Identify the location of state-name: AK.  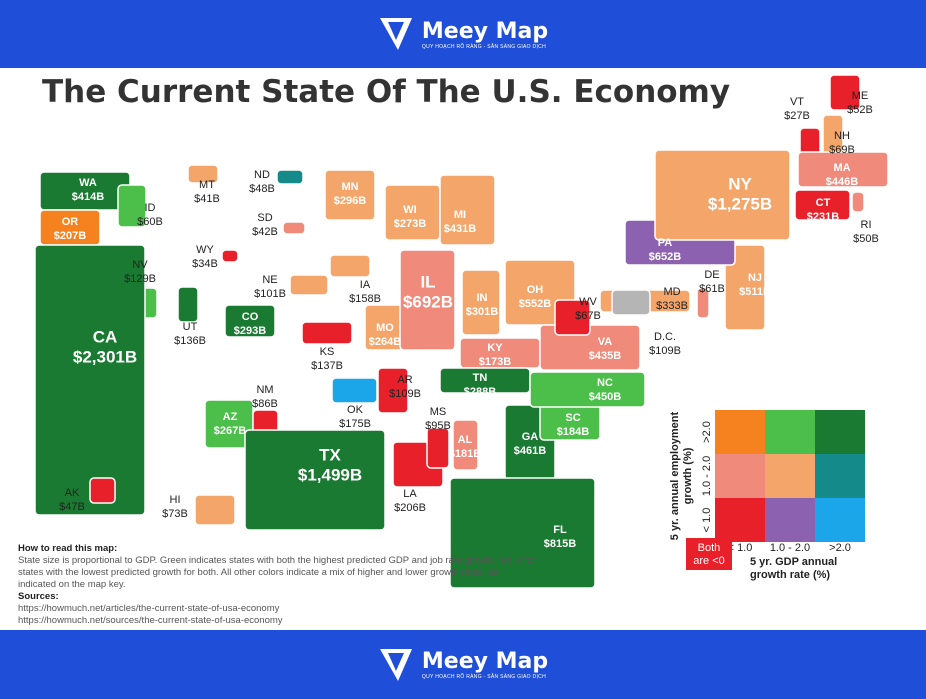
(72, 493).